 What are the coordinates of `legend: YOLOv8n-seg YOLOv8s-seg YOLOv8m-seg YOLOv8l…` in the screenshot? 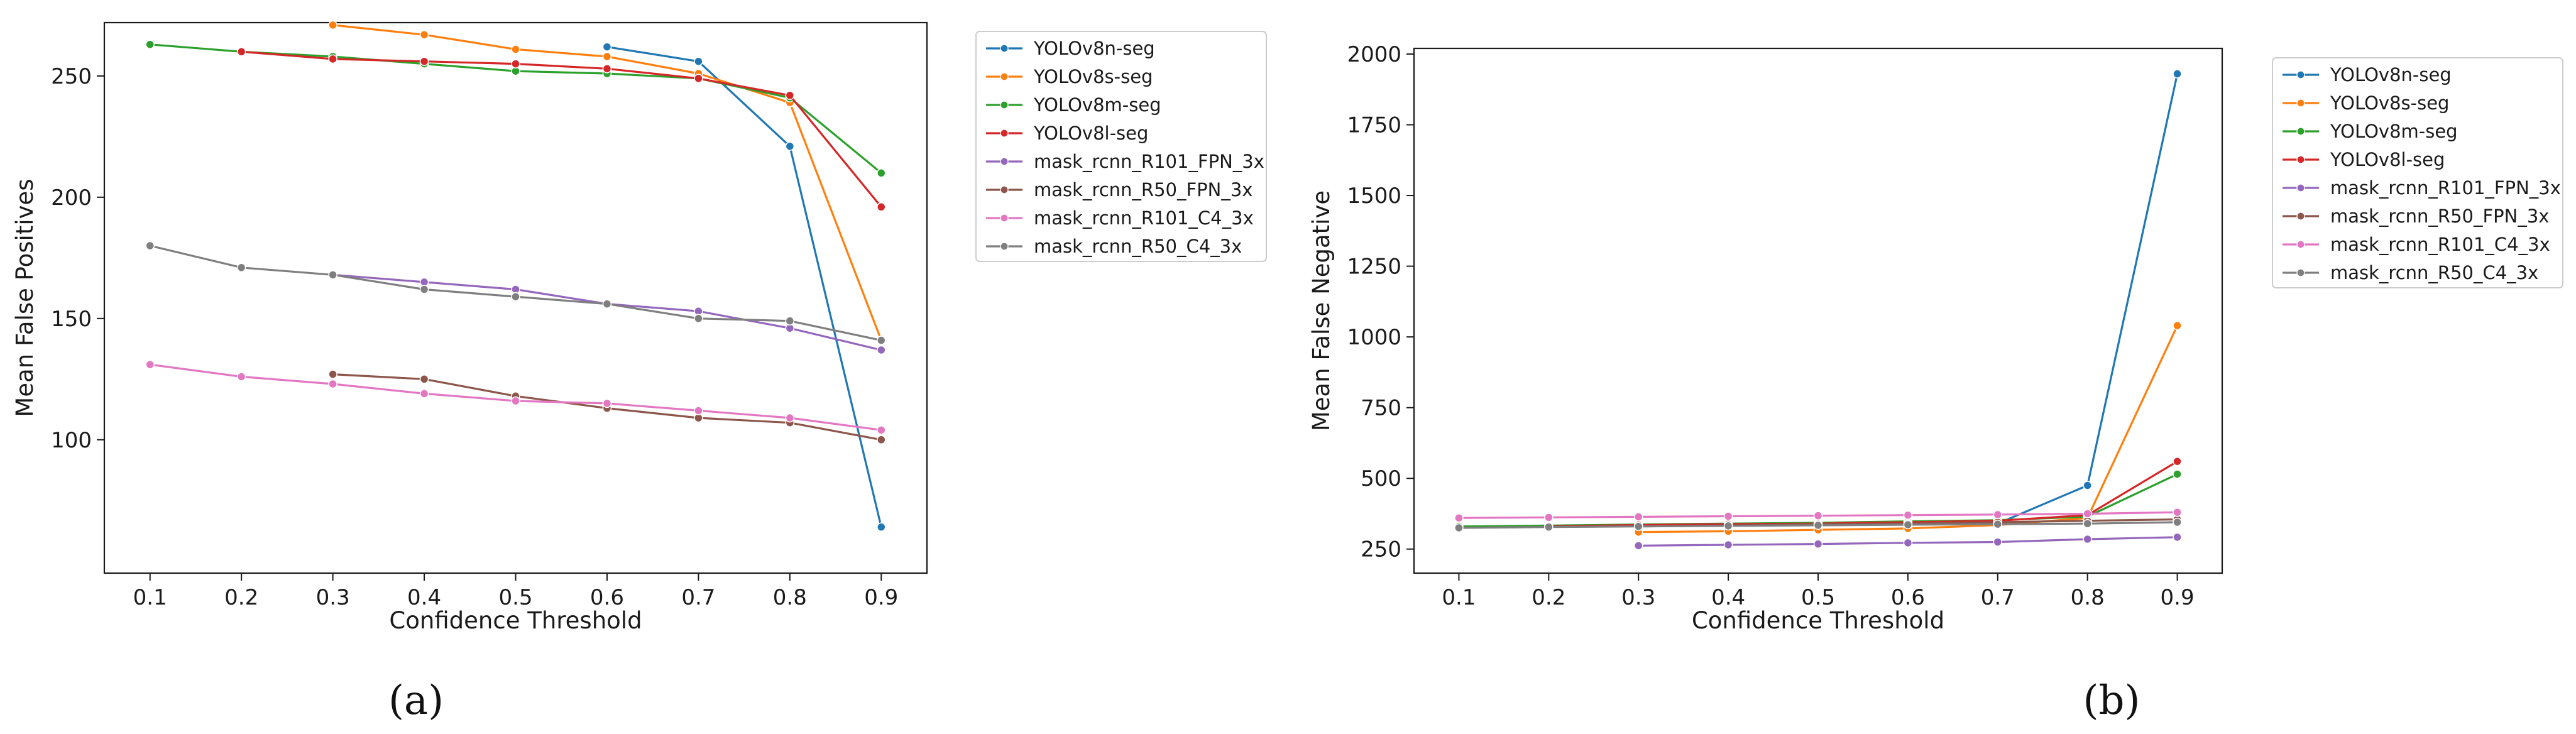 It's located at (2417, 172).